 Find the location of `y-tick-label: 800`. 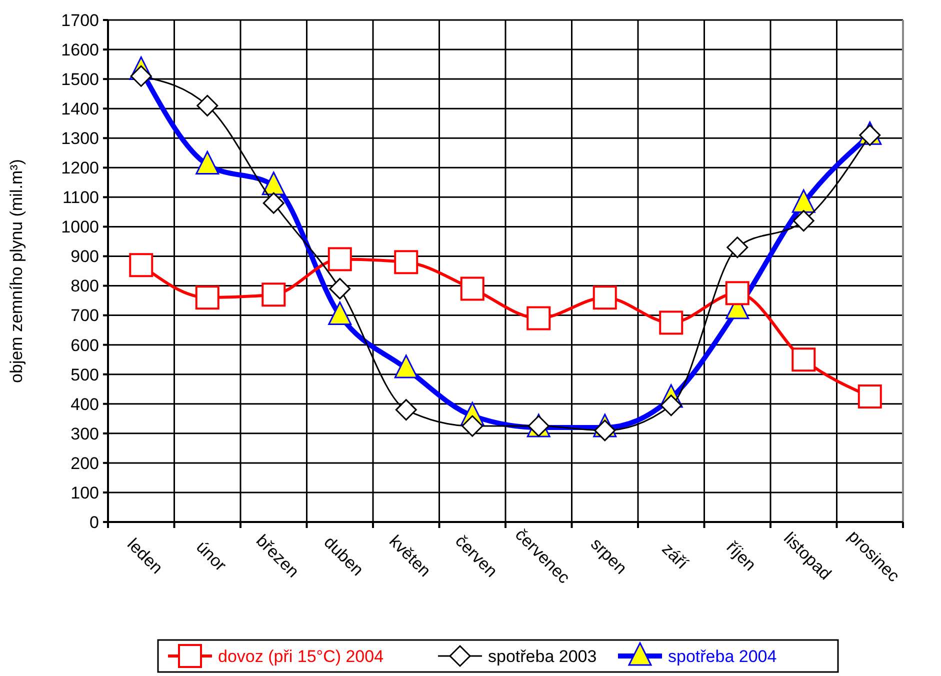

y-tick-label: 800 is located at coordinates (84, 286).